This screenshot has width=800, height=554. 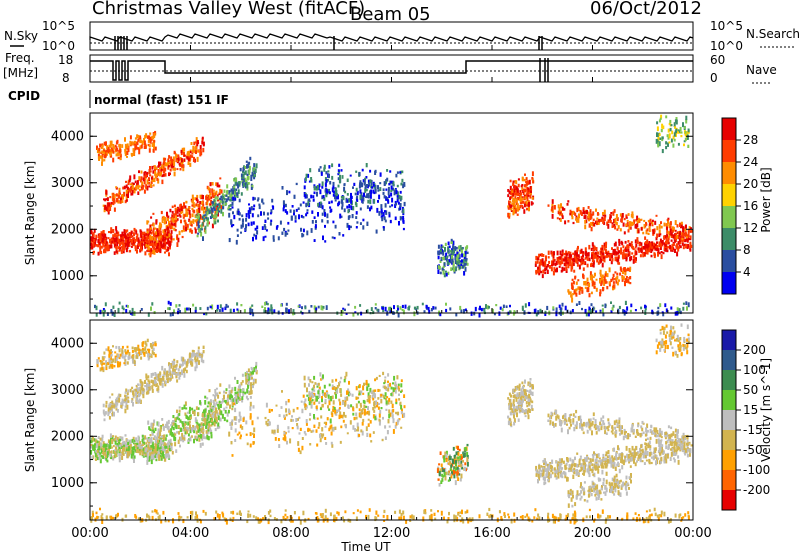 What do you see at coordinates (391, 37) in the screenshot?
I see `noise-sky-trace` at bounding box center [391, 37].